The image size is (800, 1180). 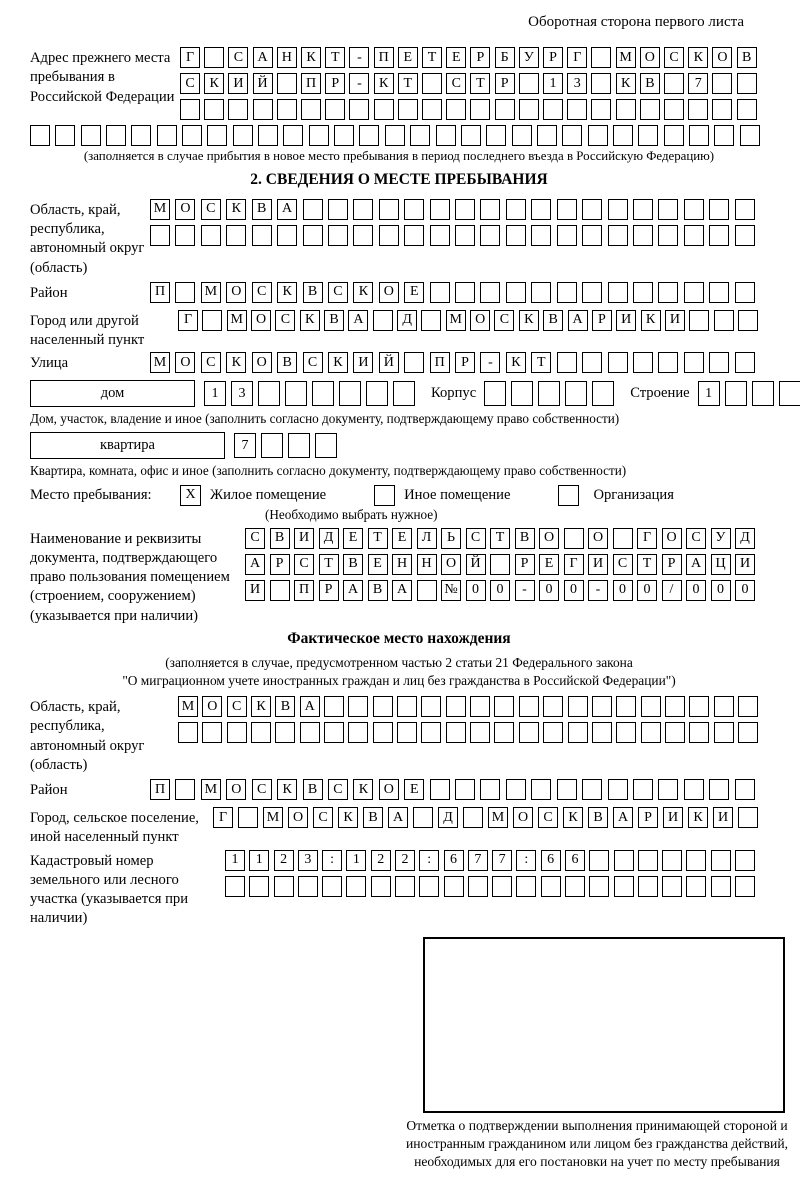 What do you see at coordinates (504, 57) in the screenshot?
I see `char-cell: Б` at bounding box center [504, 57].